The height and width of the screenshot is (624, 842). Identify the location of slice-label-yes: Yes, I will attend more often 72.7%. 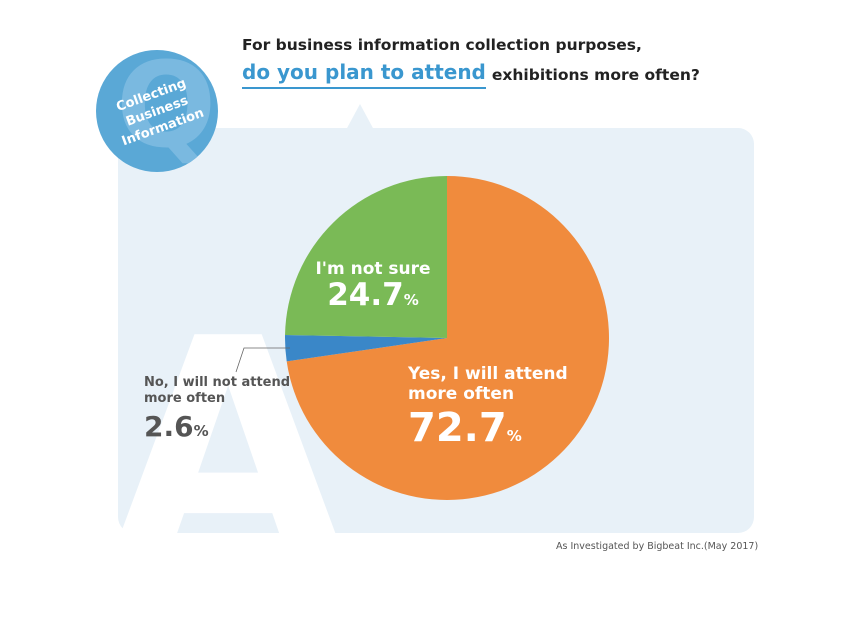
(488, 406).